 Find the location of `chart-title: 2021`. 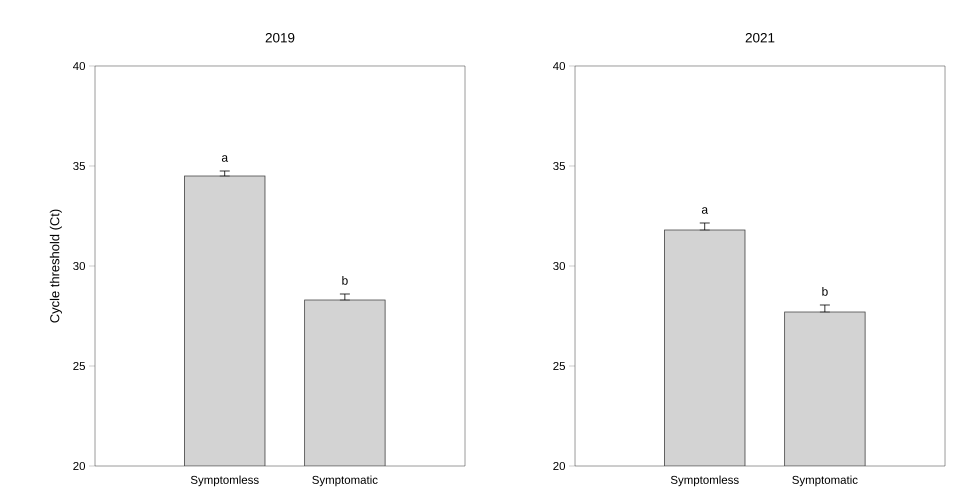

chart-title: 2021 is located at coordinates (760, 37).